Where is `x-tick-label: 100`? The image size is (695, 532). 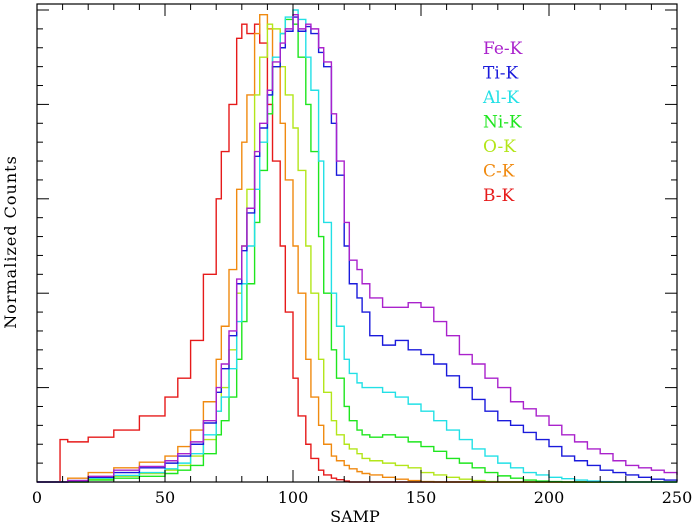 x-tick-label: 100 is located at coordinates (293, 497).